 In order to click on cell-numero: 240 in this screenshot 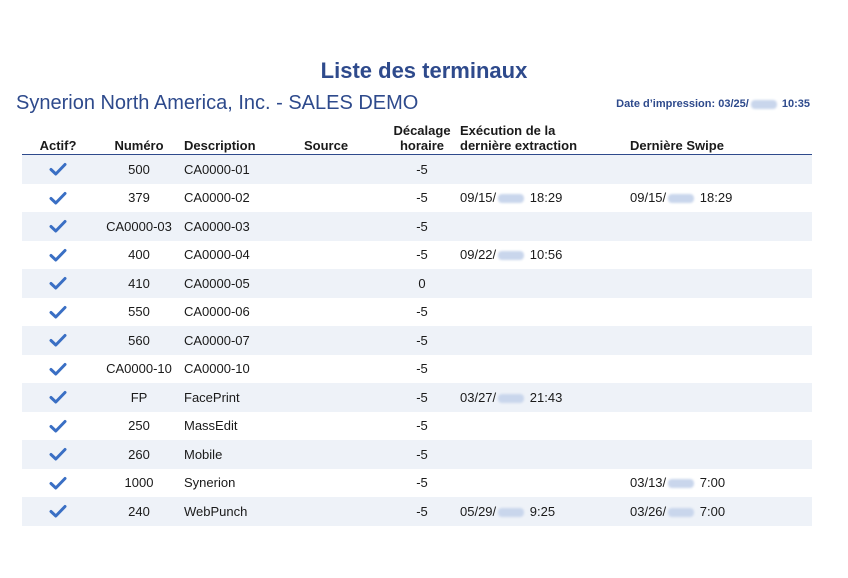, I will do `click(139, 511)`.